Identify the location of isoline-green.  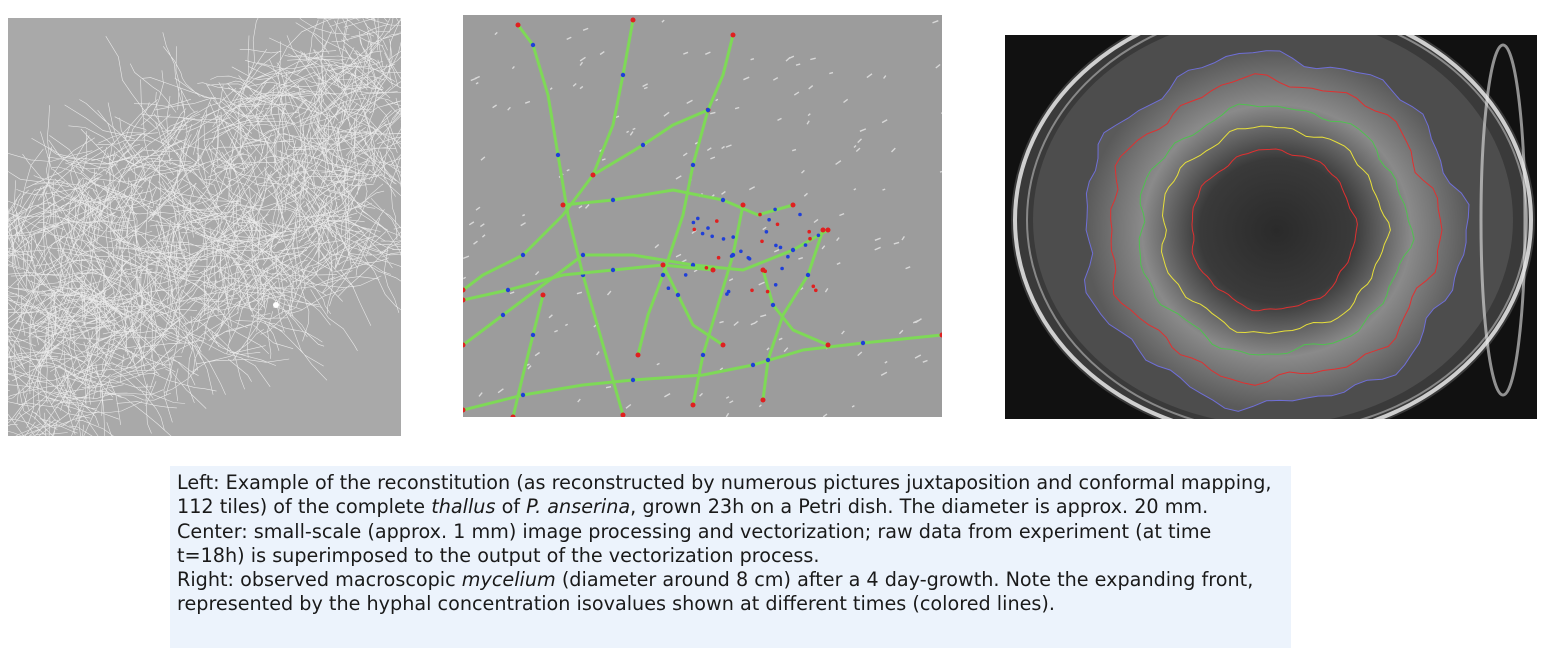
(1276, 229).